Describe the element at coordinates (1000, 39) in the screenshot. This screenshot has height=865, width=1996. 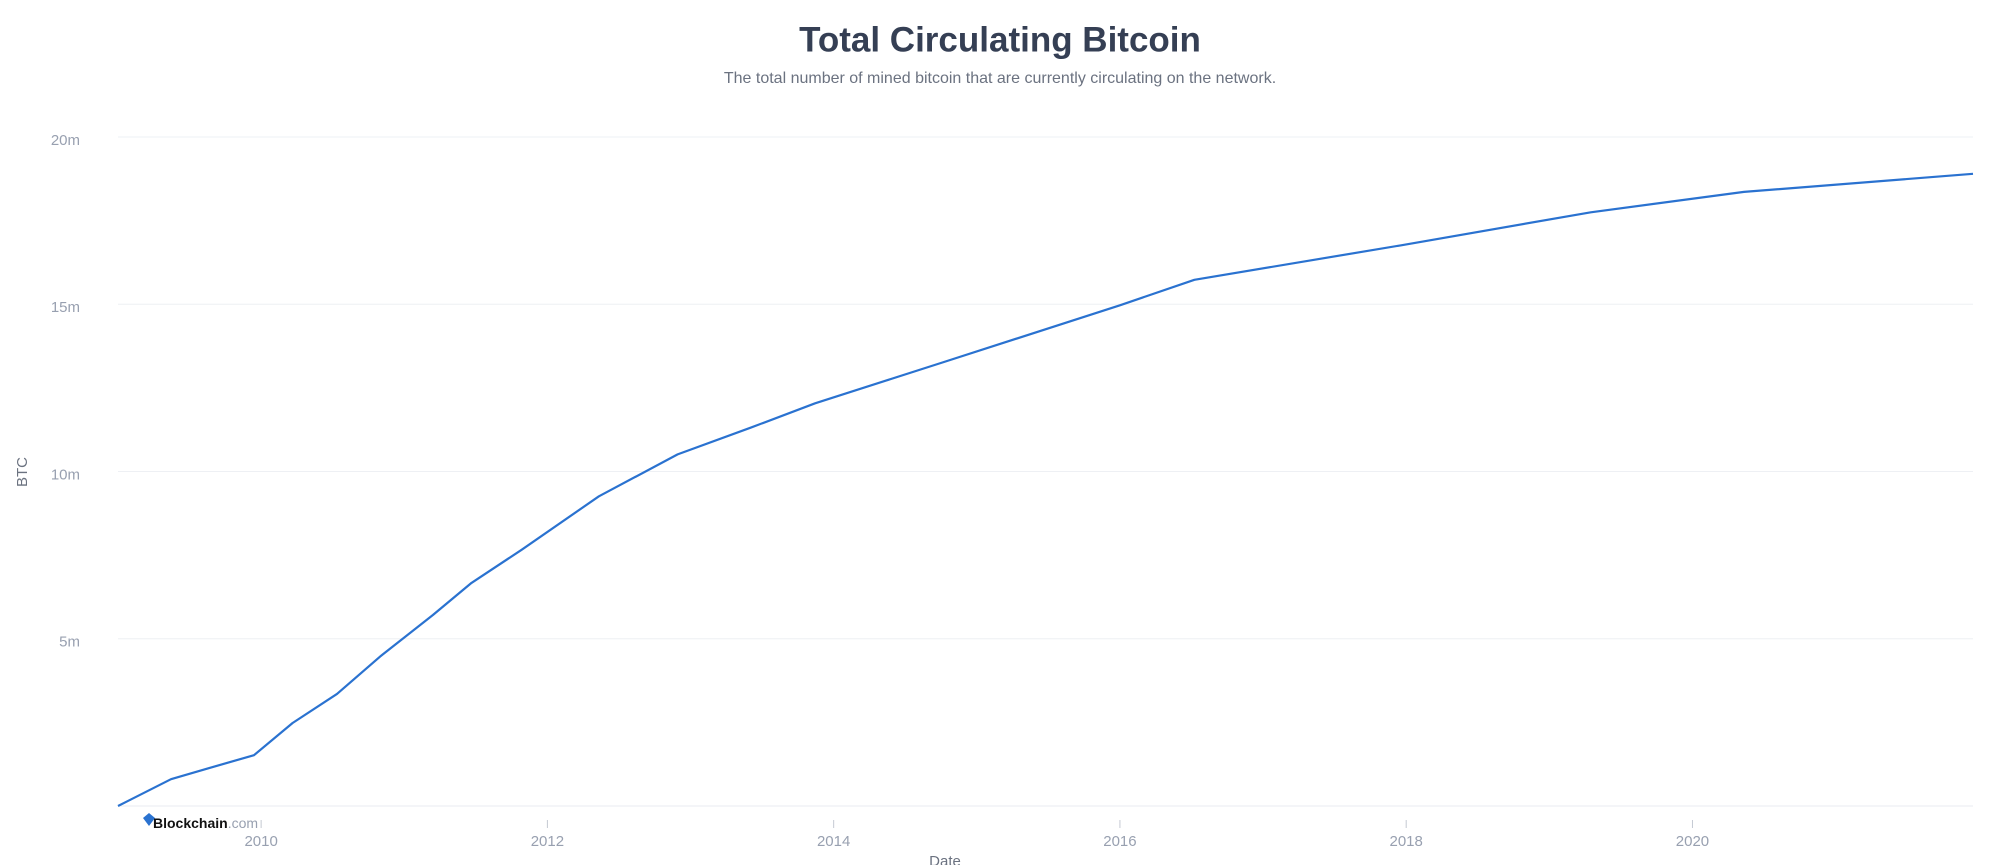
I see `chart-title: Total Circulating Bitcoin` at that location.